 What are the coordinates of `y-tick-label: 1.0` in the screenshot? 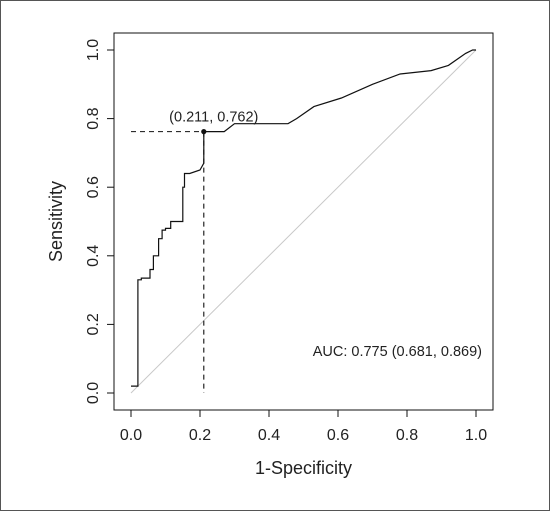 It's located at (93, 50).